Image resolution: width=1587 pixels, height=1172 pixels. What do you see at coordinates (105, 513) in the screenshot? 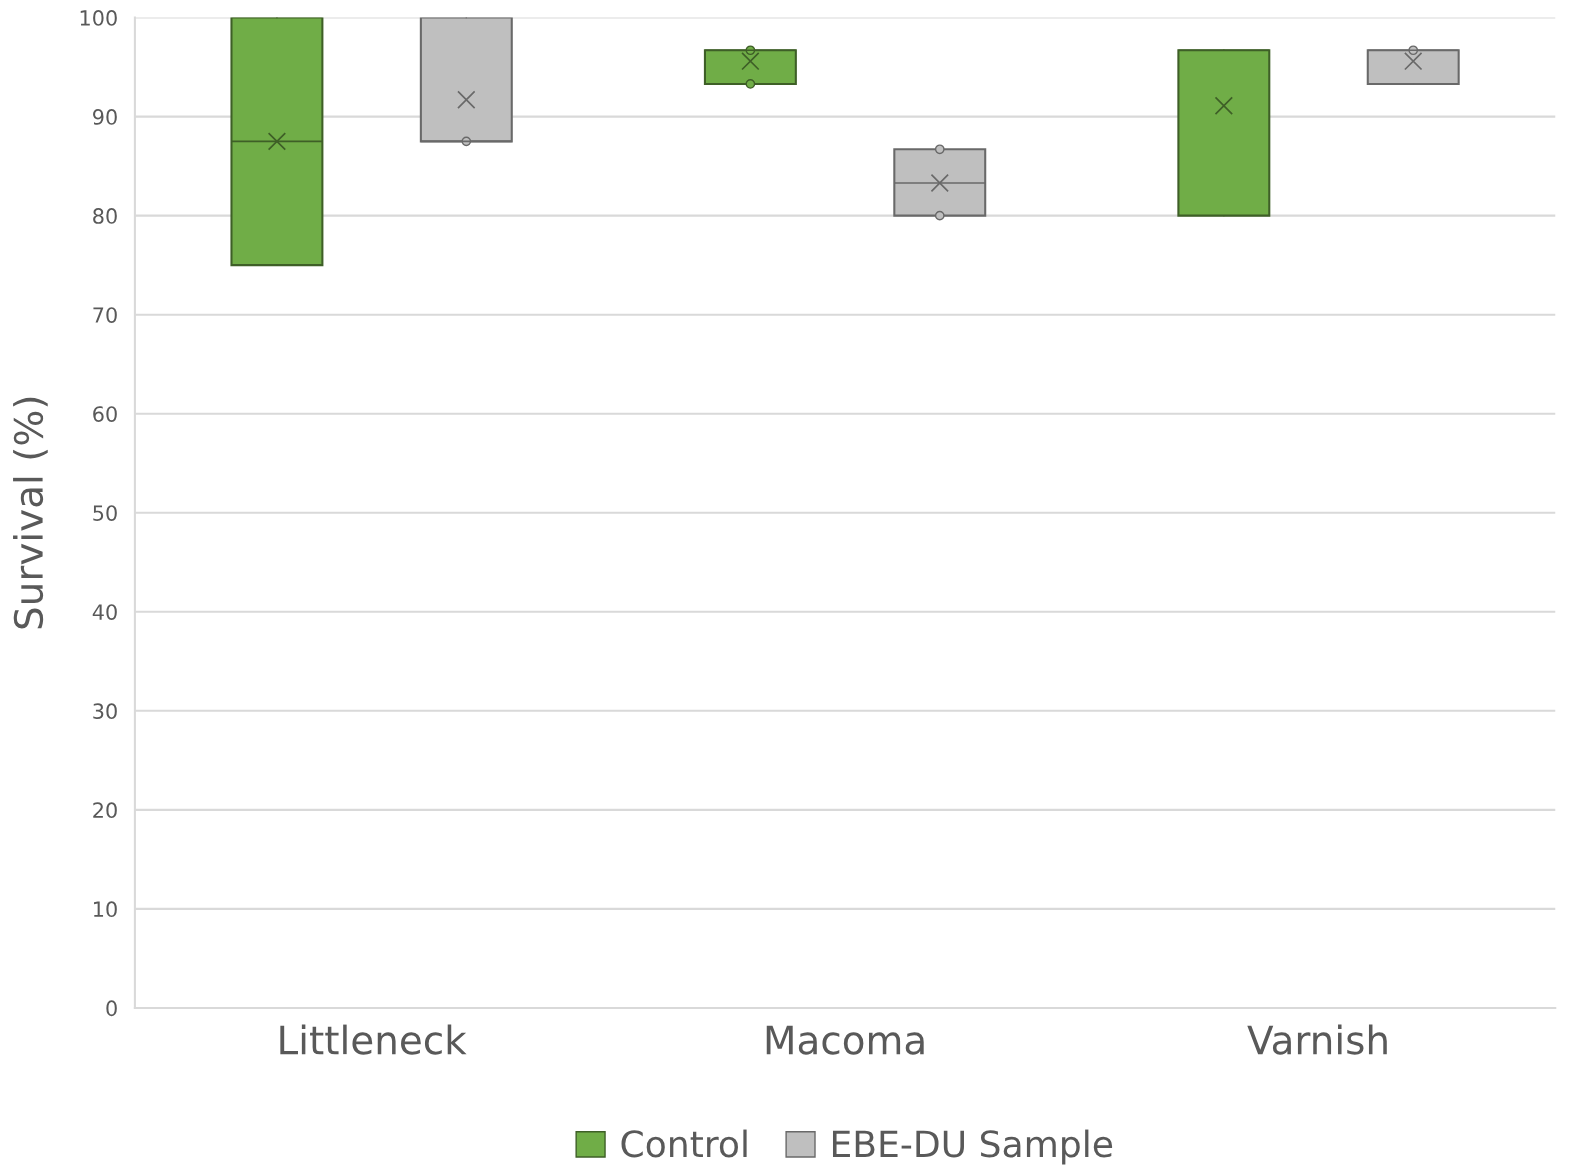
I see `y-tick-label: 50` at bounding box center [105, 513].